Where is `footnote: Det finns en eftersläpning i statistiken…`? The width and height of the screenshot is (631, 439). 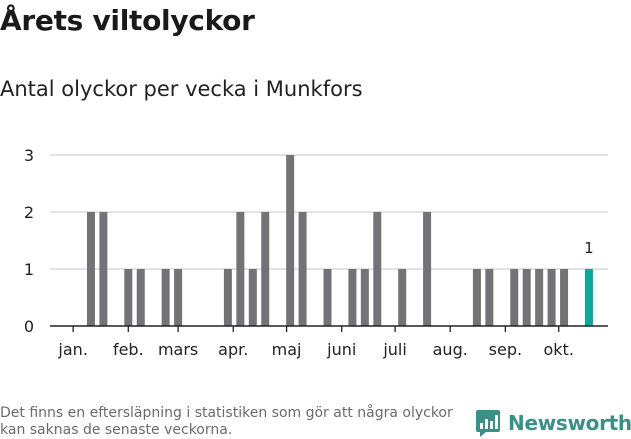
footnote: Det finns en eftersläpning i statistiken… is located at coordinates (226, 421).